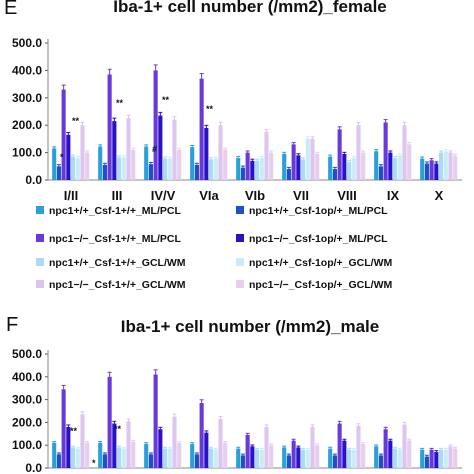 This screenshot has width=474, height=474. What do you see at coordinates (318, 211) in the screenshot?
I see `legend-label: npc1+/+_Csf-1op/+_ML/PCL` at bounding box center [318, 211].